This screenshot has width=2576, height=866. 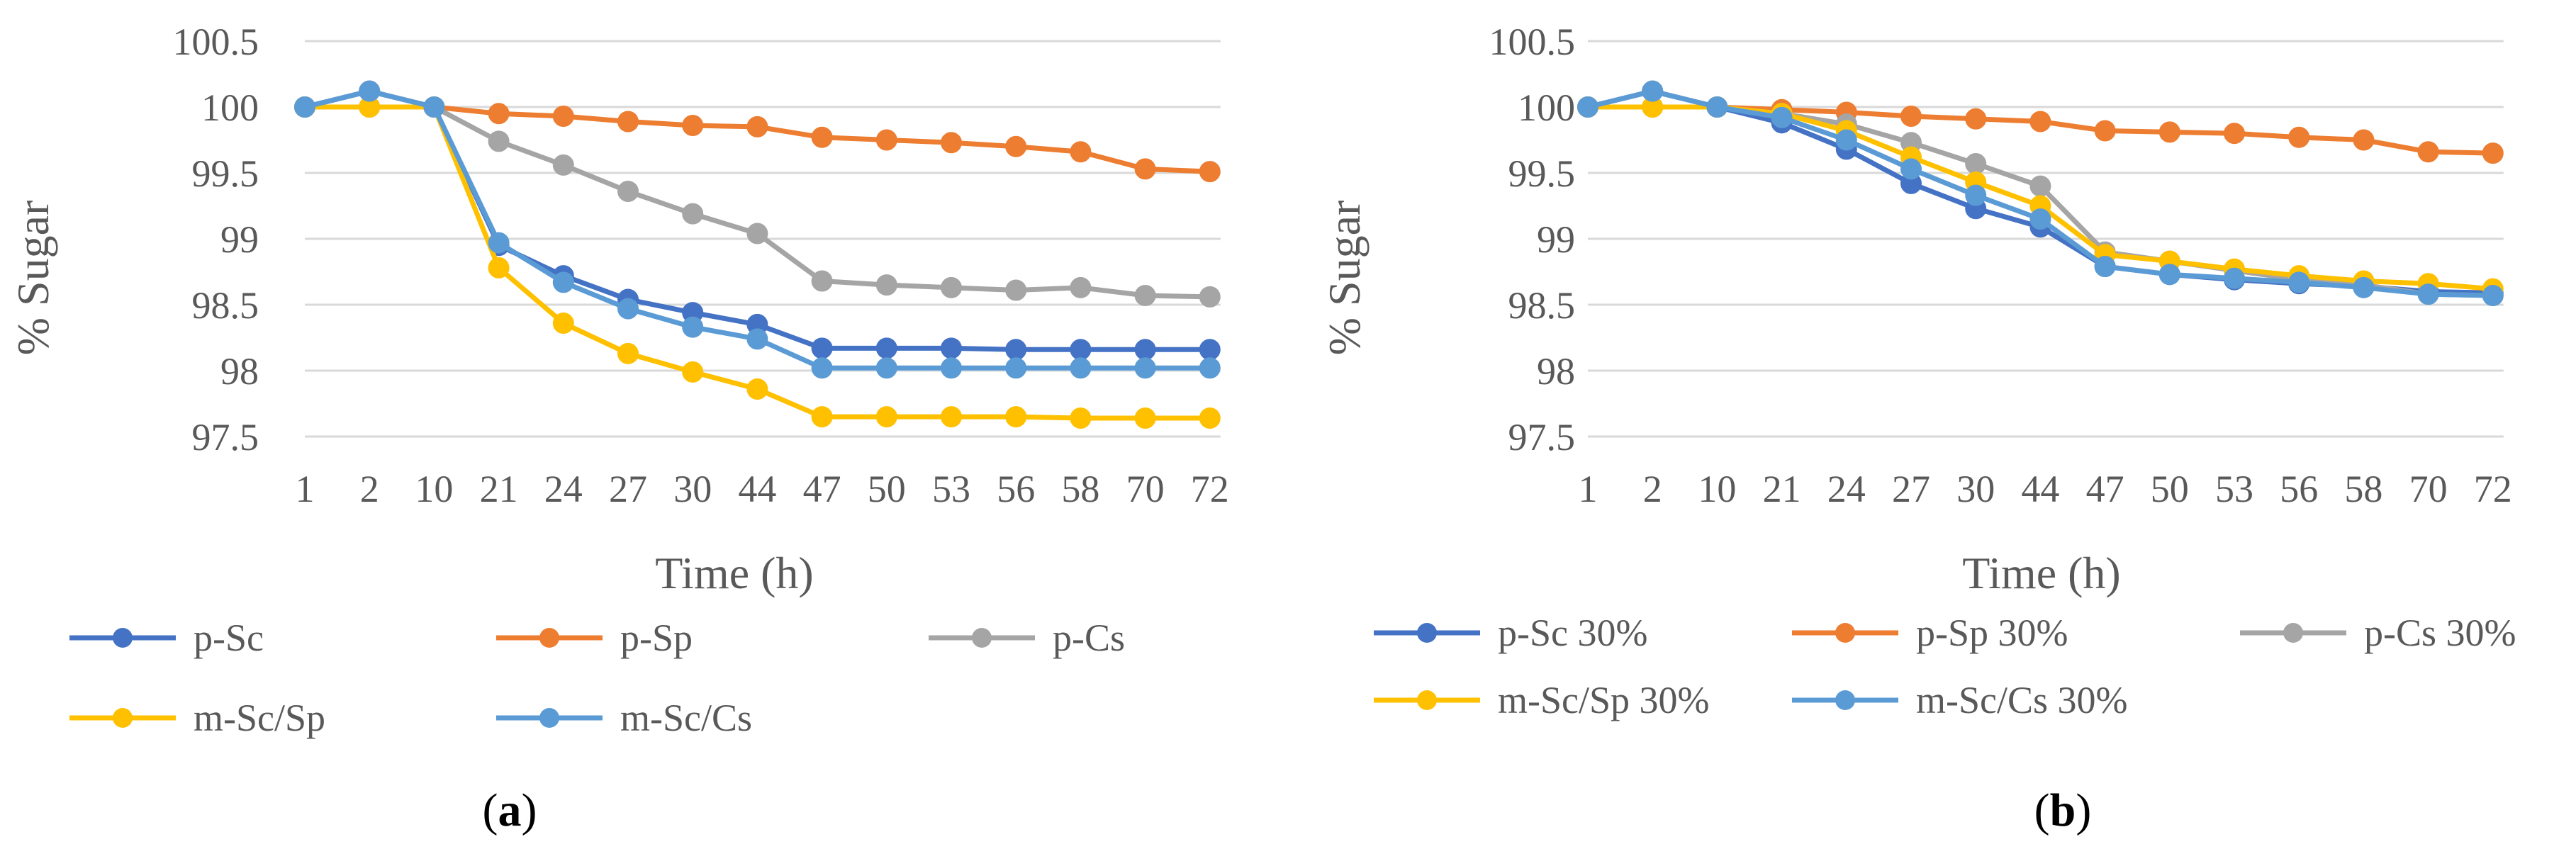 I want to click on legend-label: p-Sc, so click(x=229, y=638).